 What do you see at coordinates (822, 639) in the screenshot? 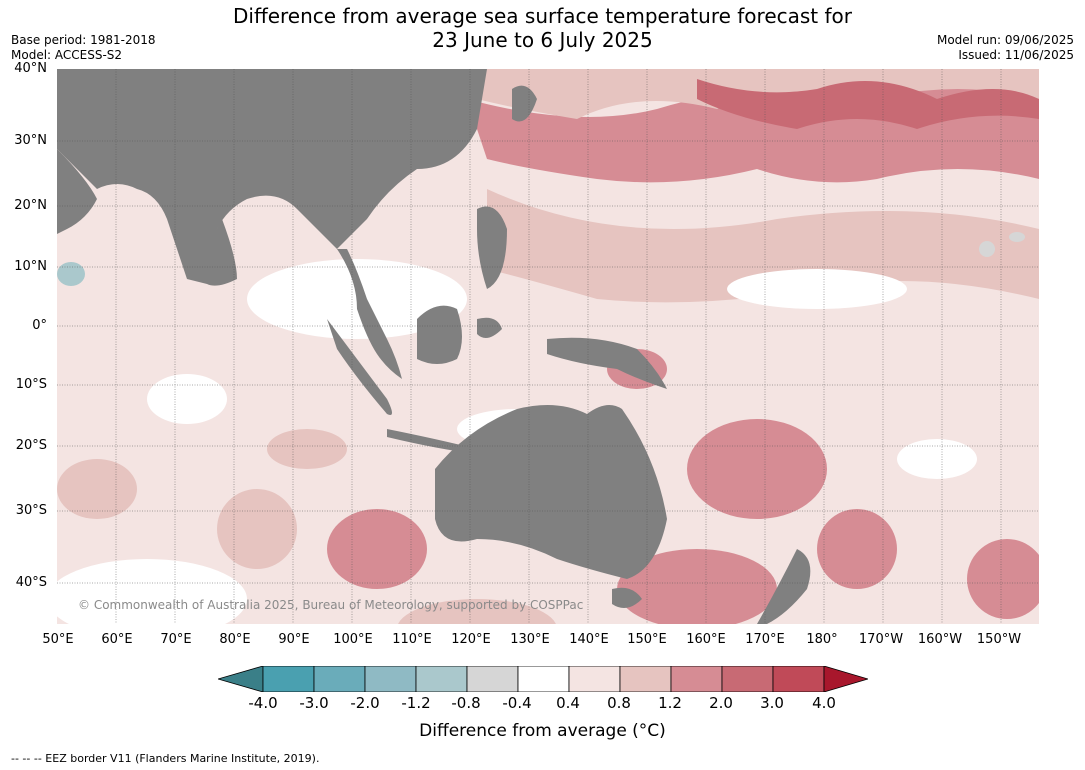
I see `lon-label: 180°` at bounding box center [822, 639].